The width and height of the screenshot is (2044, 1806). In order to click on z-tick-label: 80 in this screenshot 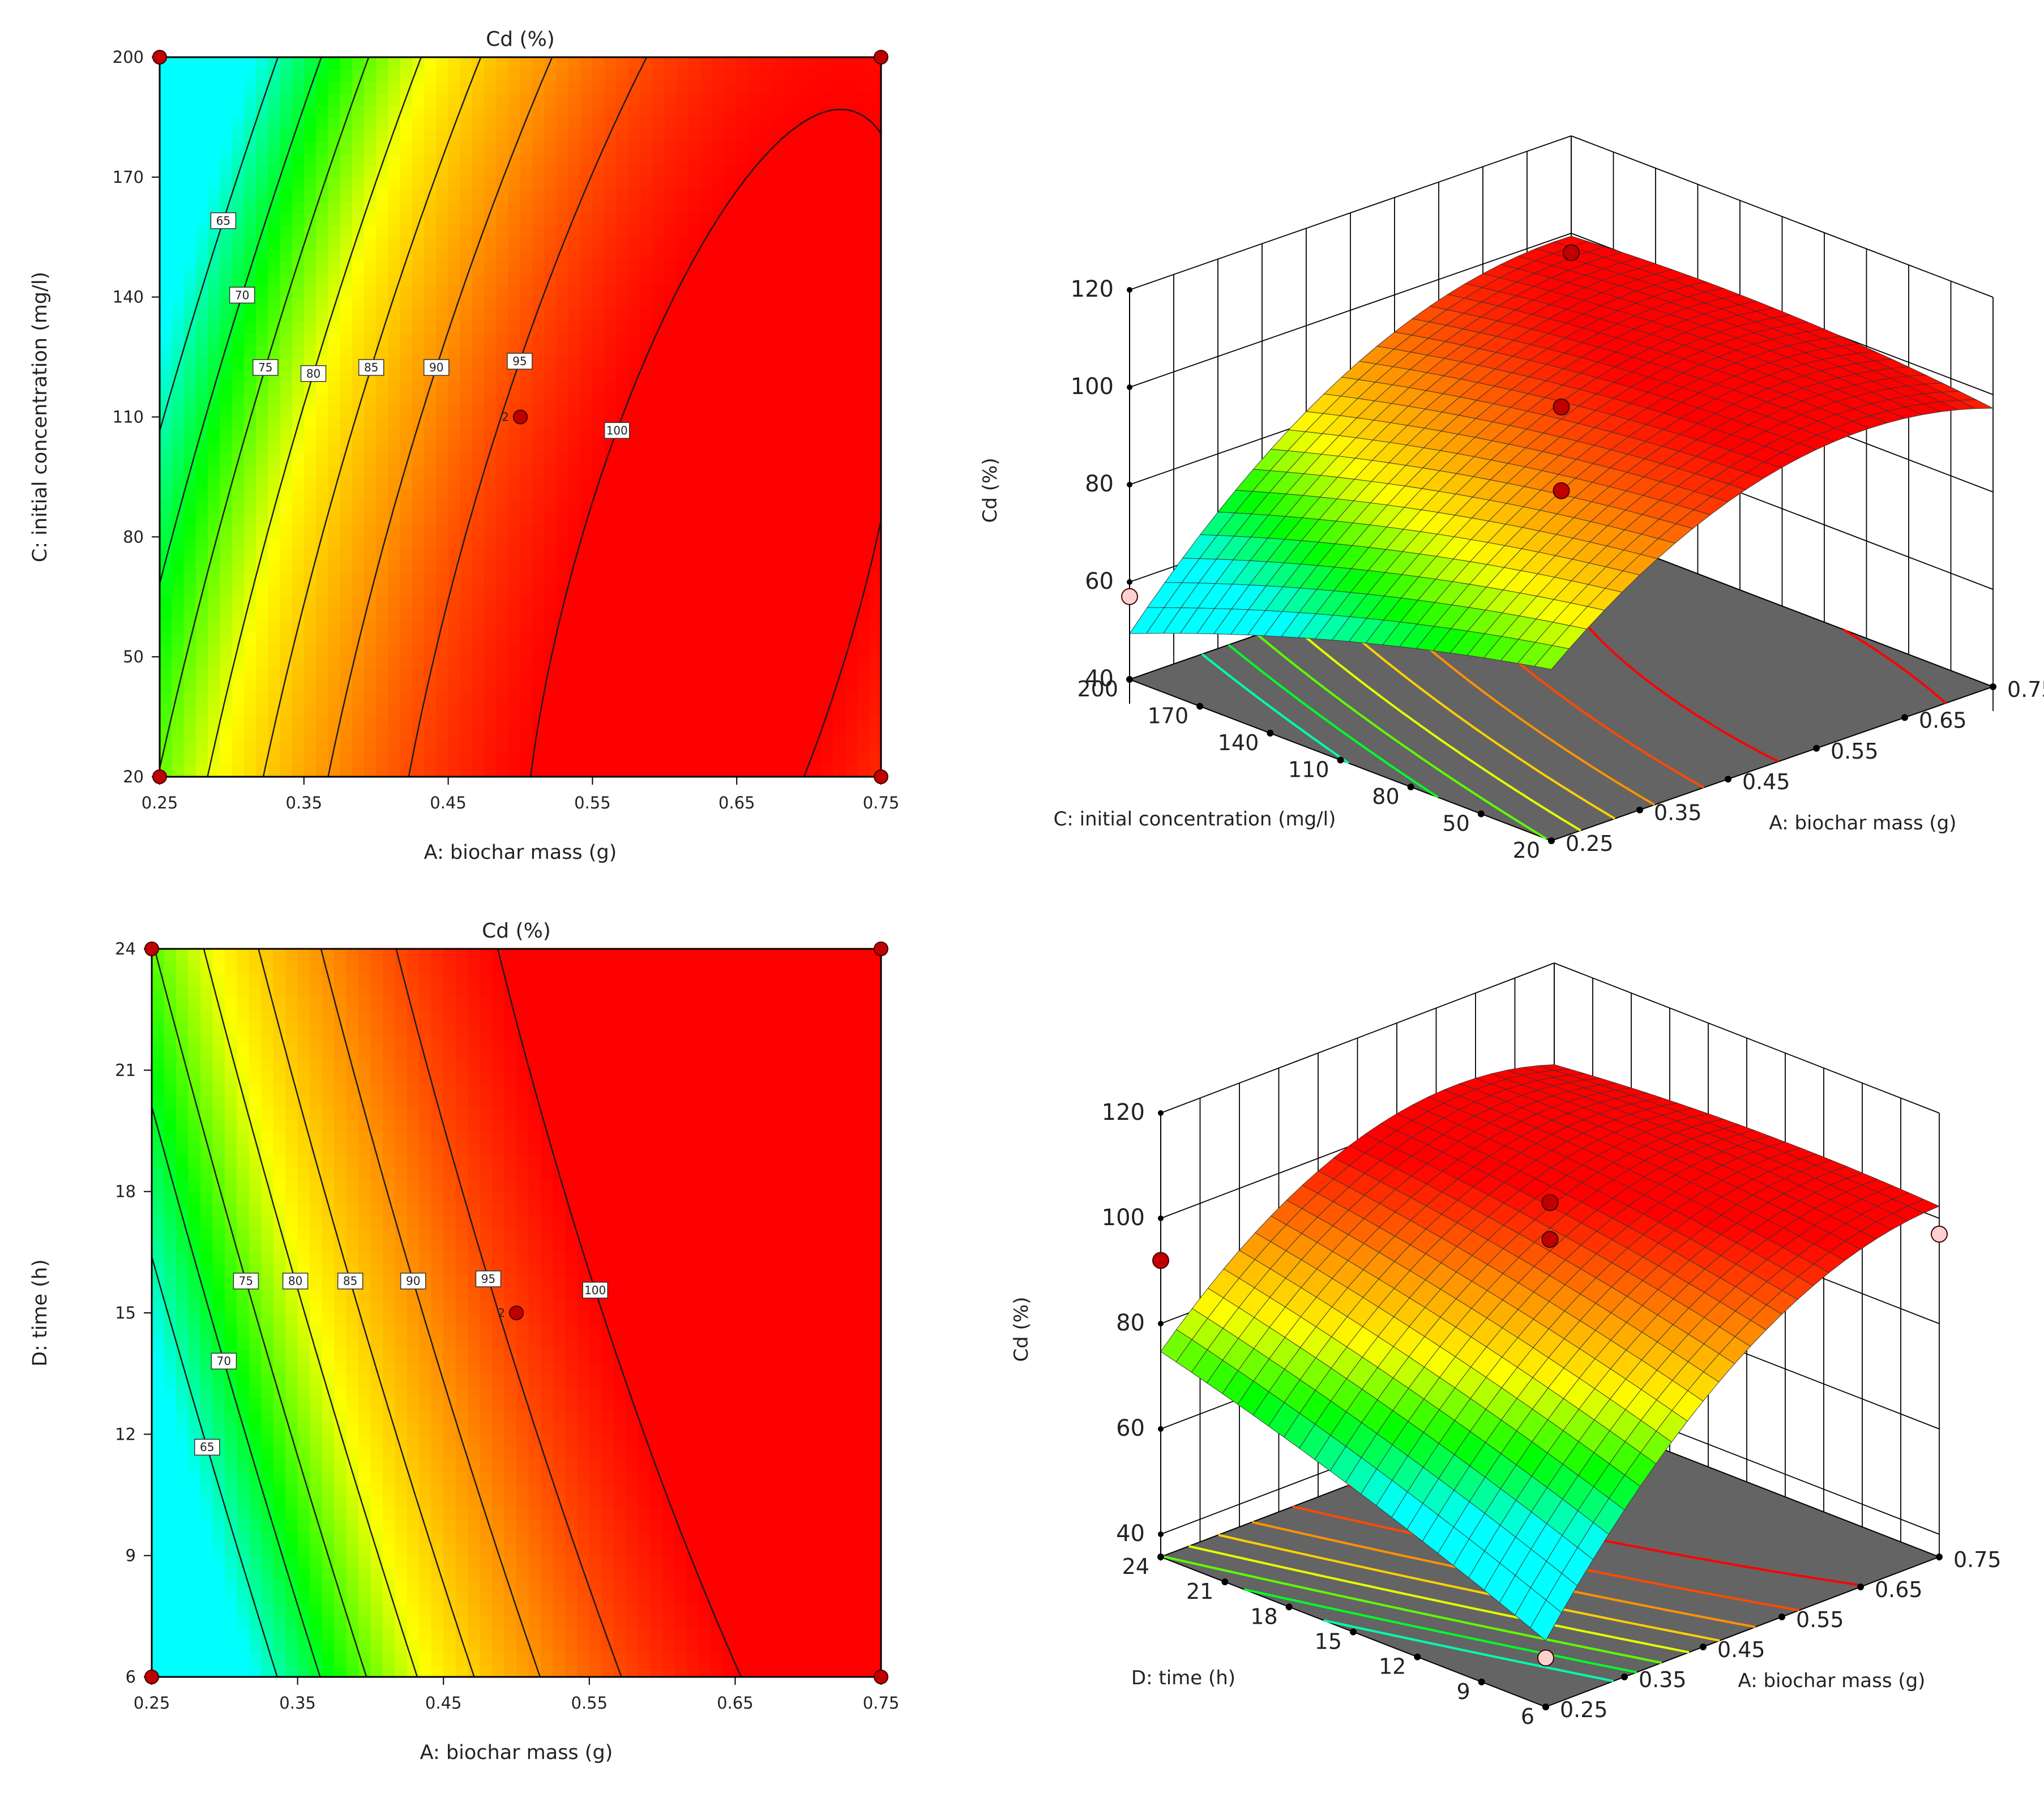, I will do `click(1099, 484)`.